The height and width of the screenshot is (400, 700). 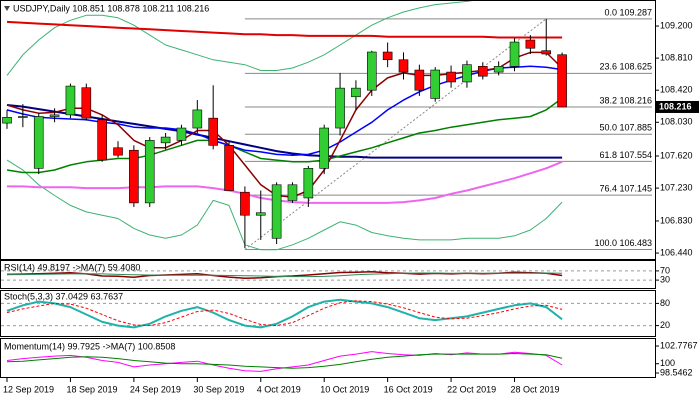 I want to click on fib-level-label: 76.4 107.145, so click(x=625, y=188).